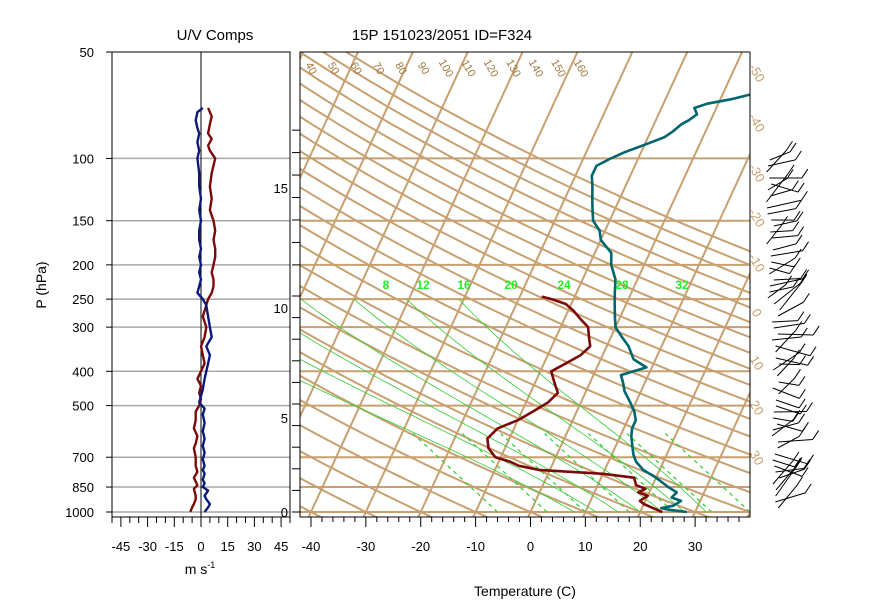 This screenshot has width=887, height=600. What do you see at coordinates (215, 35) in the screenshot?
I see `left-panel-title: U/V Comps` at bounding box center [215, 35].